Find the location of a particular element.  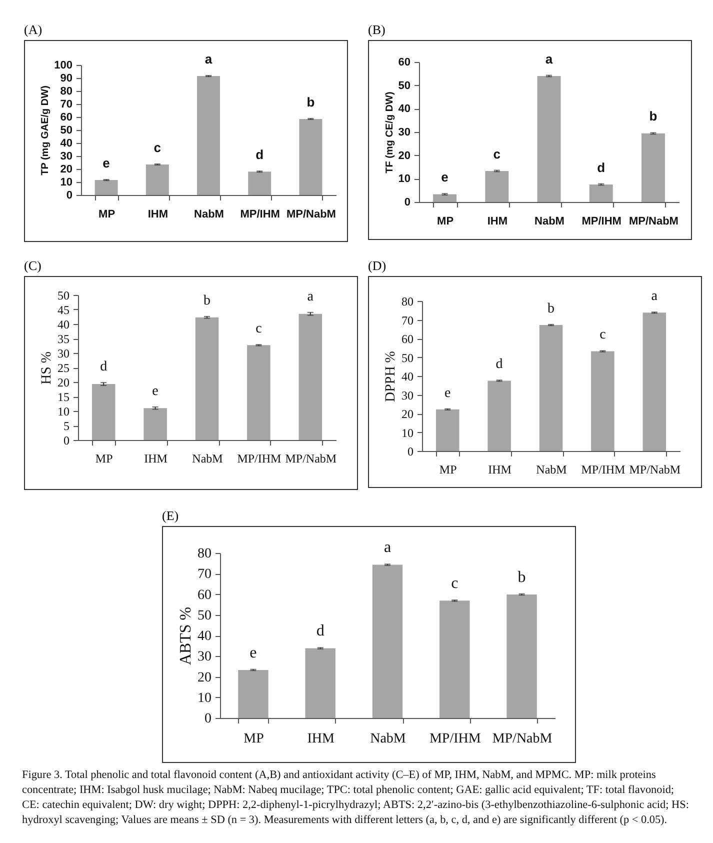

y-axis-title: ABTS % is located at coordinates (186, 636).